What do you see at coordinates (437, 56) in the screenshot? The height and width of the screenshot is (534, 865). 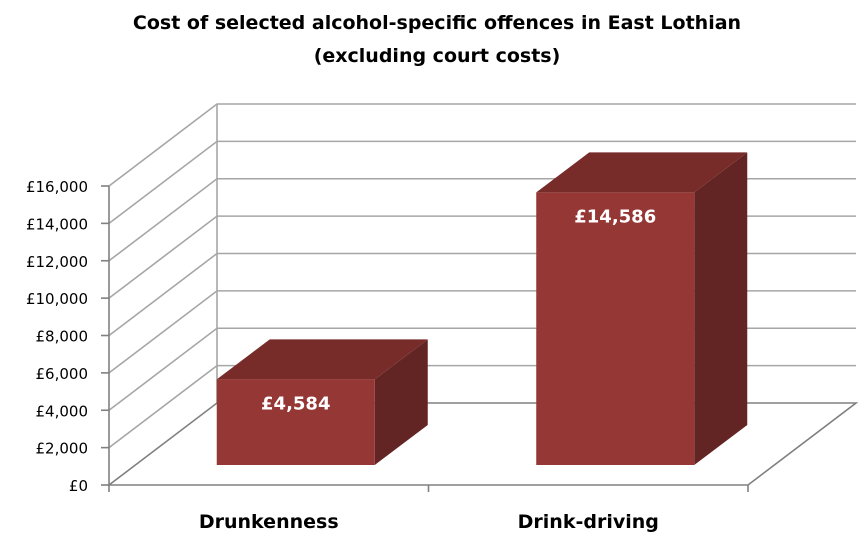 I see `chart-subtitle: (excluding court costs)` at bounding box center [437, 56].